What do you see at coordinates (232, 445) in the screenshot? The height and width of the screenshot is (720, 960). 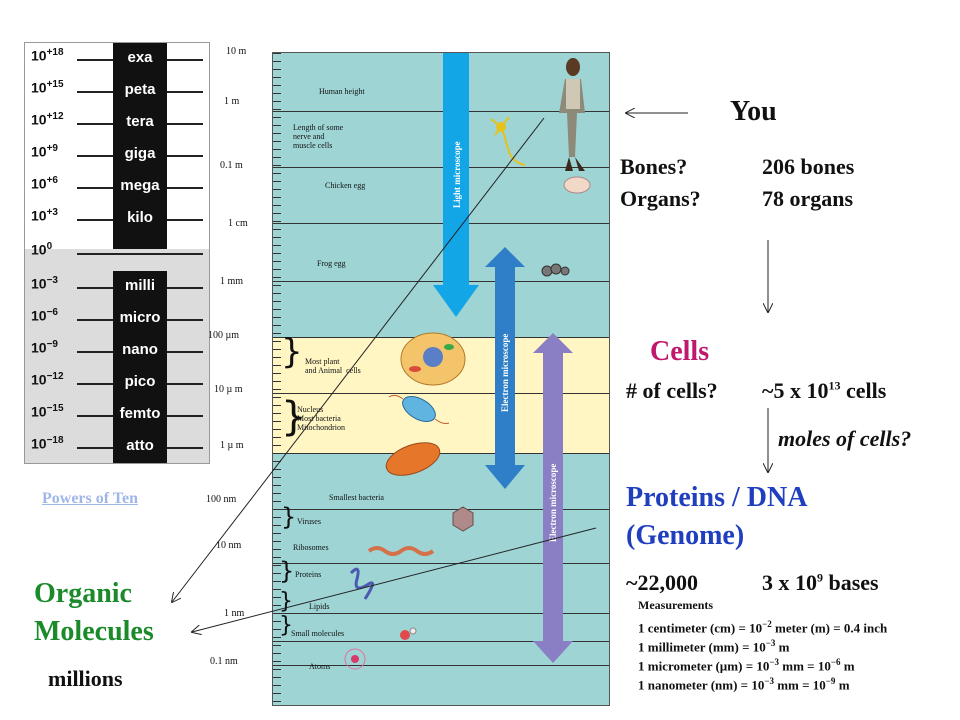 I see `scale-label: 1 µ m` at bounding box center [232, 445].